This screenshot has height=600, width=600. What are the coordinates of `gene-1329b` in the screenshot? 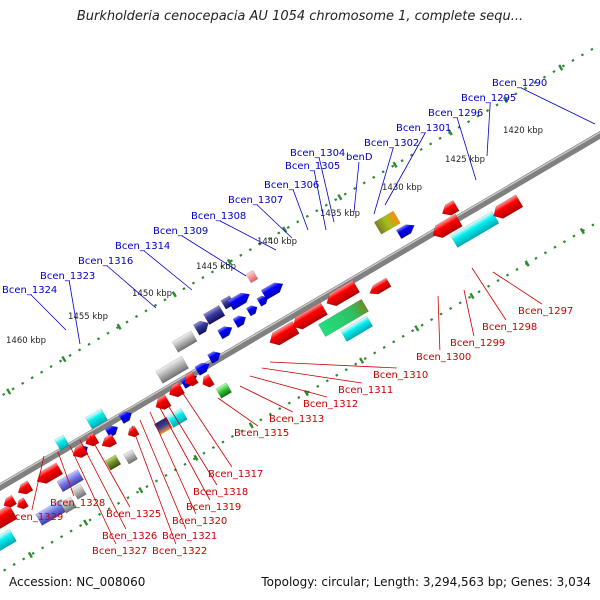 It's located at (8, 545).